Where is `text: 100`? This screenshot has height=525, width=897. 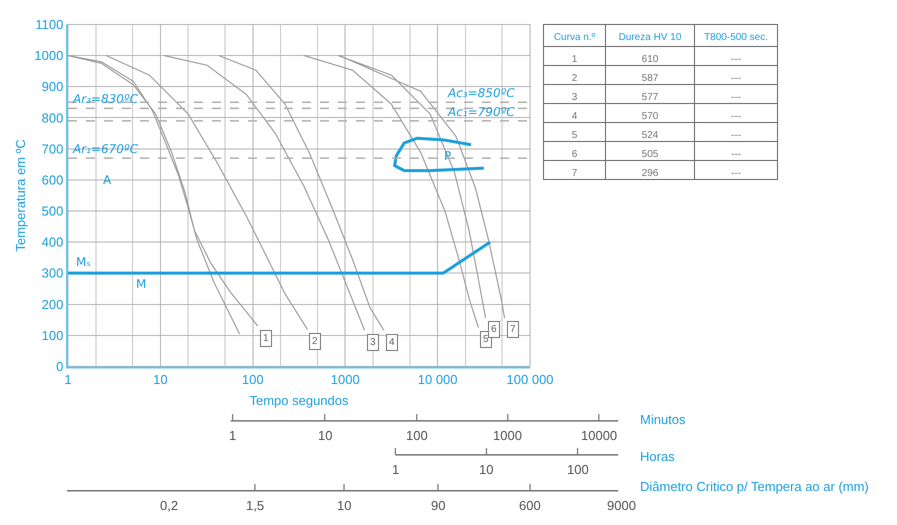
text: 100 is located at coordinates (417, 435).